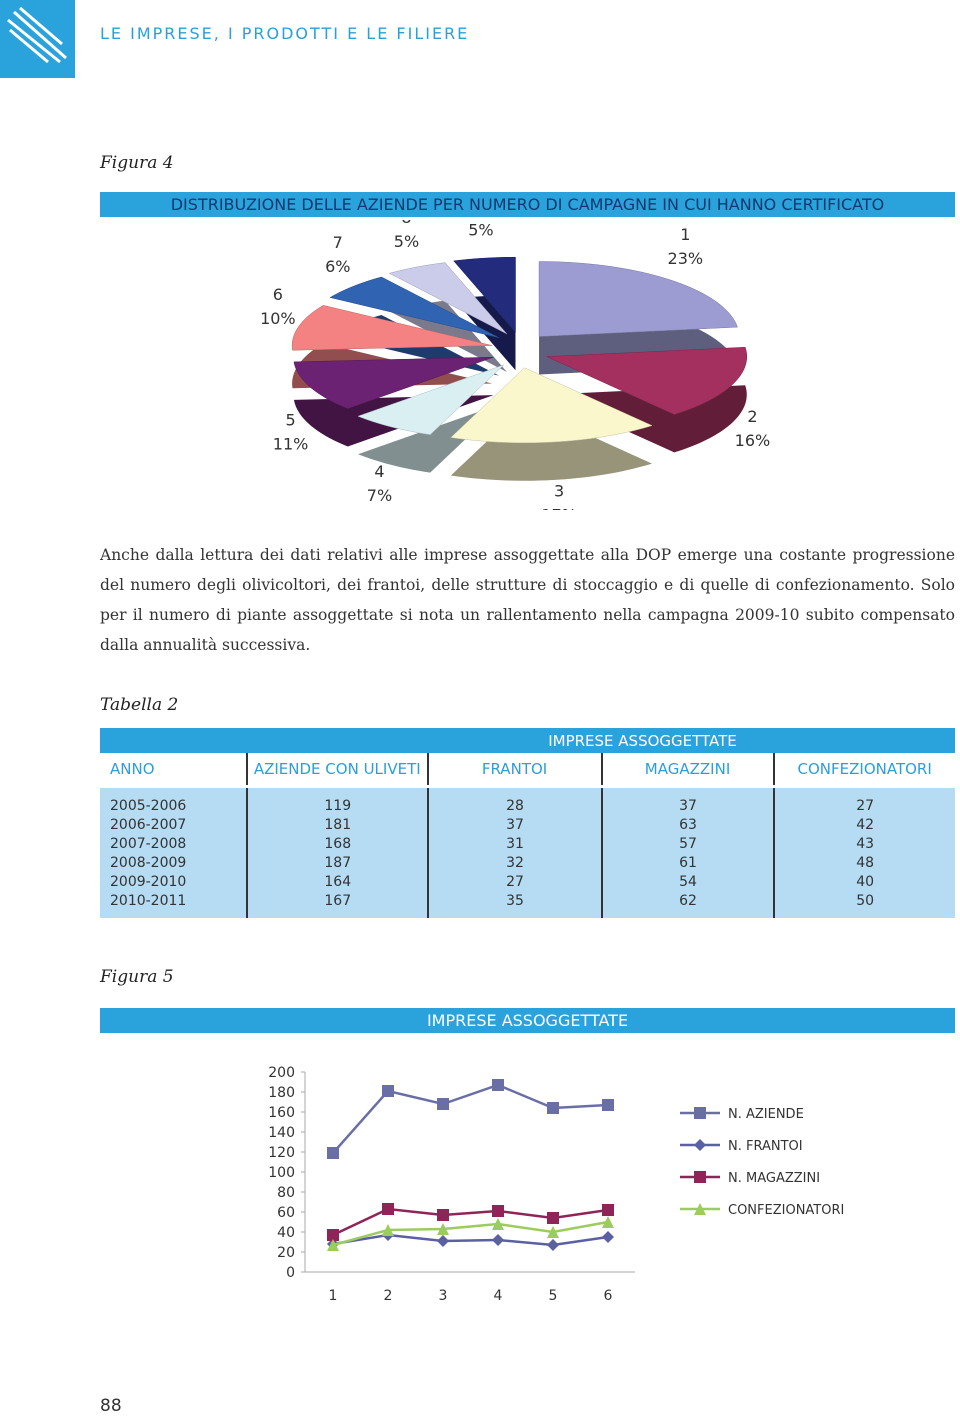 Image resolution: width=960 pixels, height=1416 pixels. What do you see at coordinates (786, 1210) in the screenshot?
I see `legend-label: CONFEZIONATORI` at bounding box center [786, 1210].